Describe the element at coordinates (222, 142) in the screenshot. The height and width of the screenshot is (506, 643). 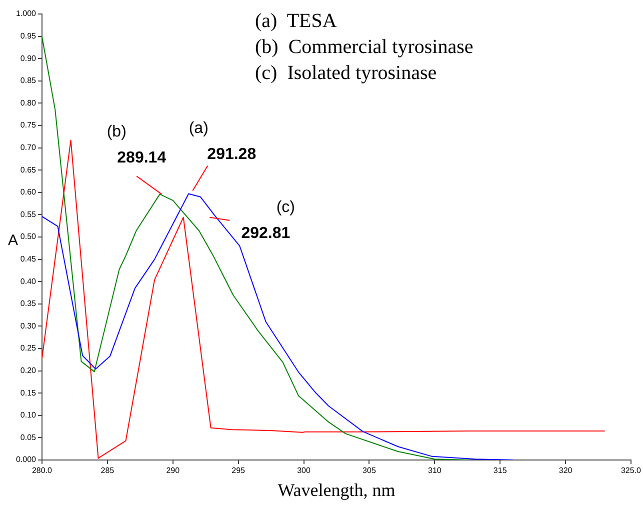
I see `annotation: (a) 291.28` at that location.